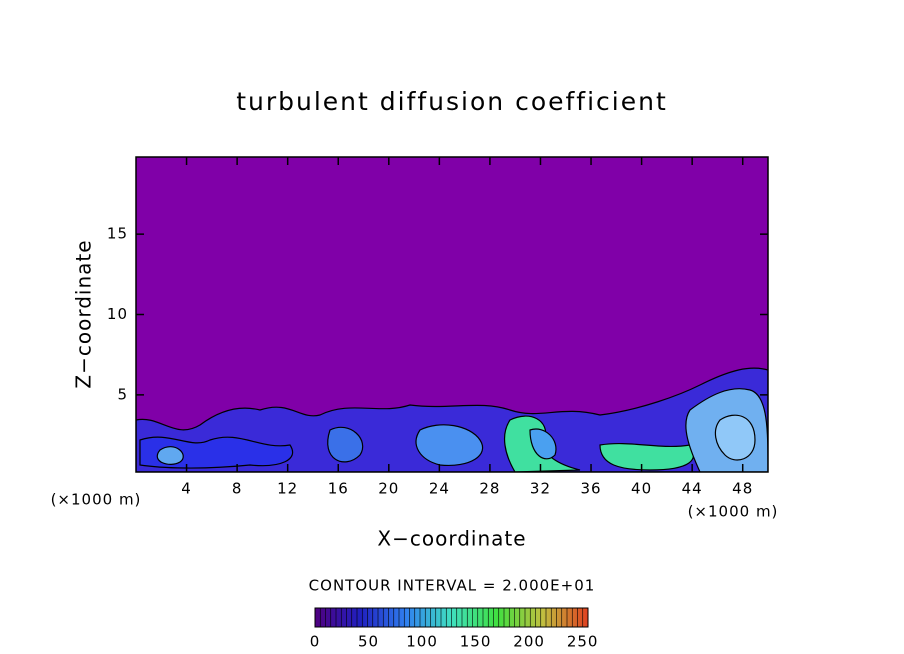 The height and width of the screenshot is (654, 904). I want to click on y-tick-label: 10, so click(117, 314).